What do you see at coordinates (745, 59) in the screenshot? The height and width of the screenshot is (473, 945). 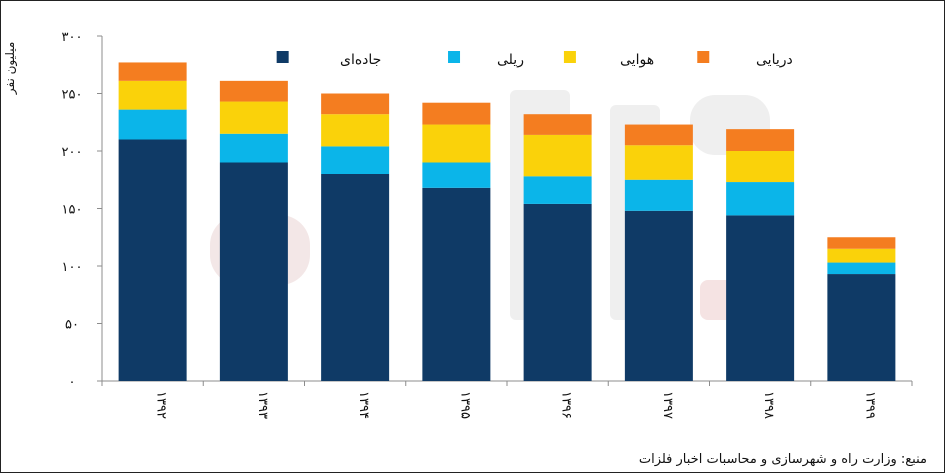 I see `legend-item: دریایی` at bounding box center [745, 59].